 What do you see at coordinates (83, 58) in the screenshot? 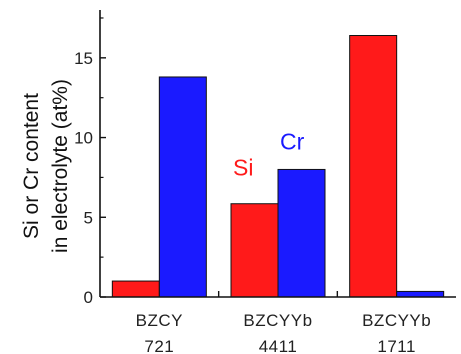
I see `y-tick-label-15: 15` at bounding box center [83, 58].